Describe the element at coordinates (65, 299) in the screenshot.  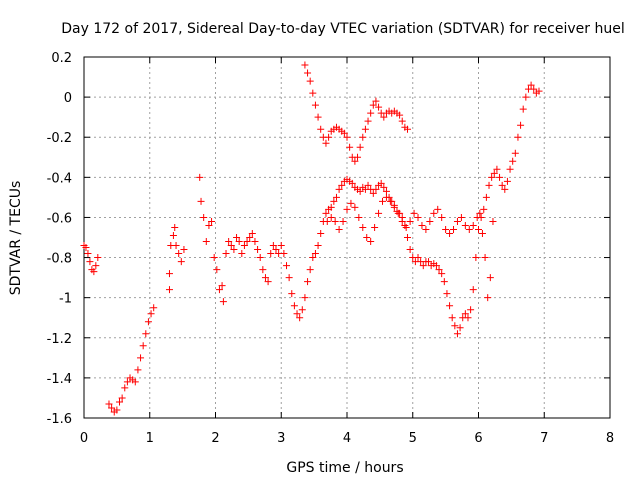
I see `y-tick-label: -1` at that location.